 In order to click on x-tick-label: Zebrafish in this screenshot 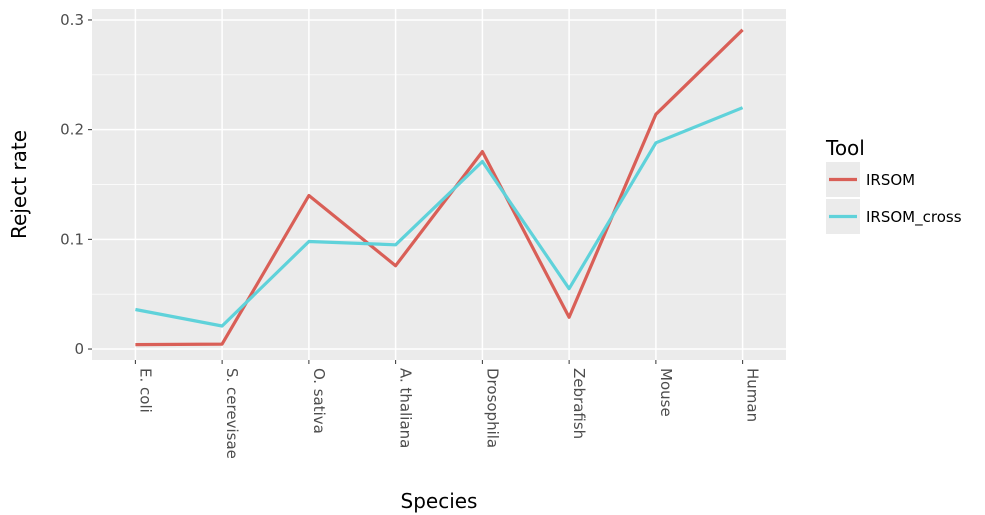, I will do `click(579, 403)`.